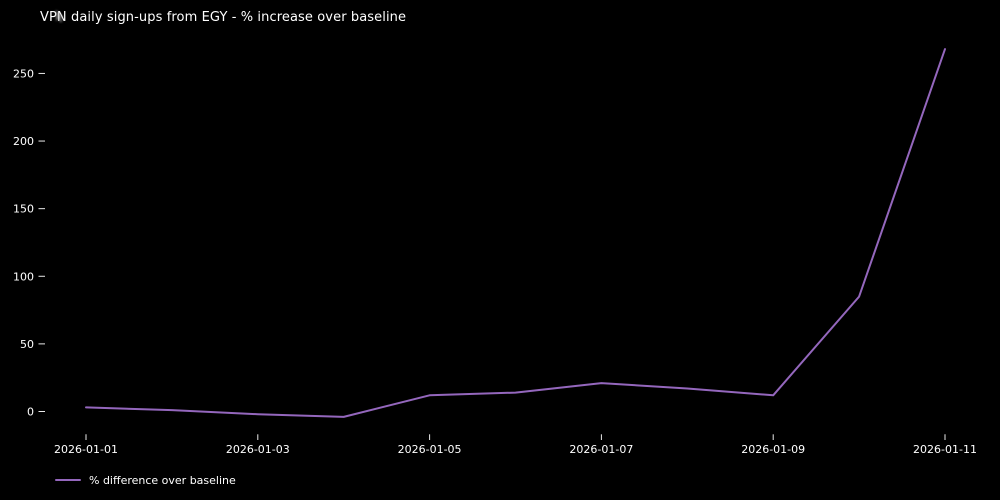  I want to click on y-axis-tick-label: 200, so click(23, 141).